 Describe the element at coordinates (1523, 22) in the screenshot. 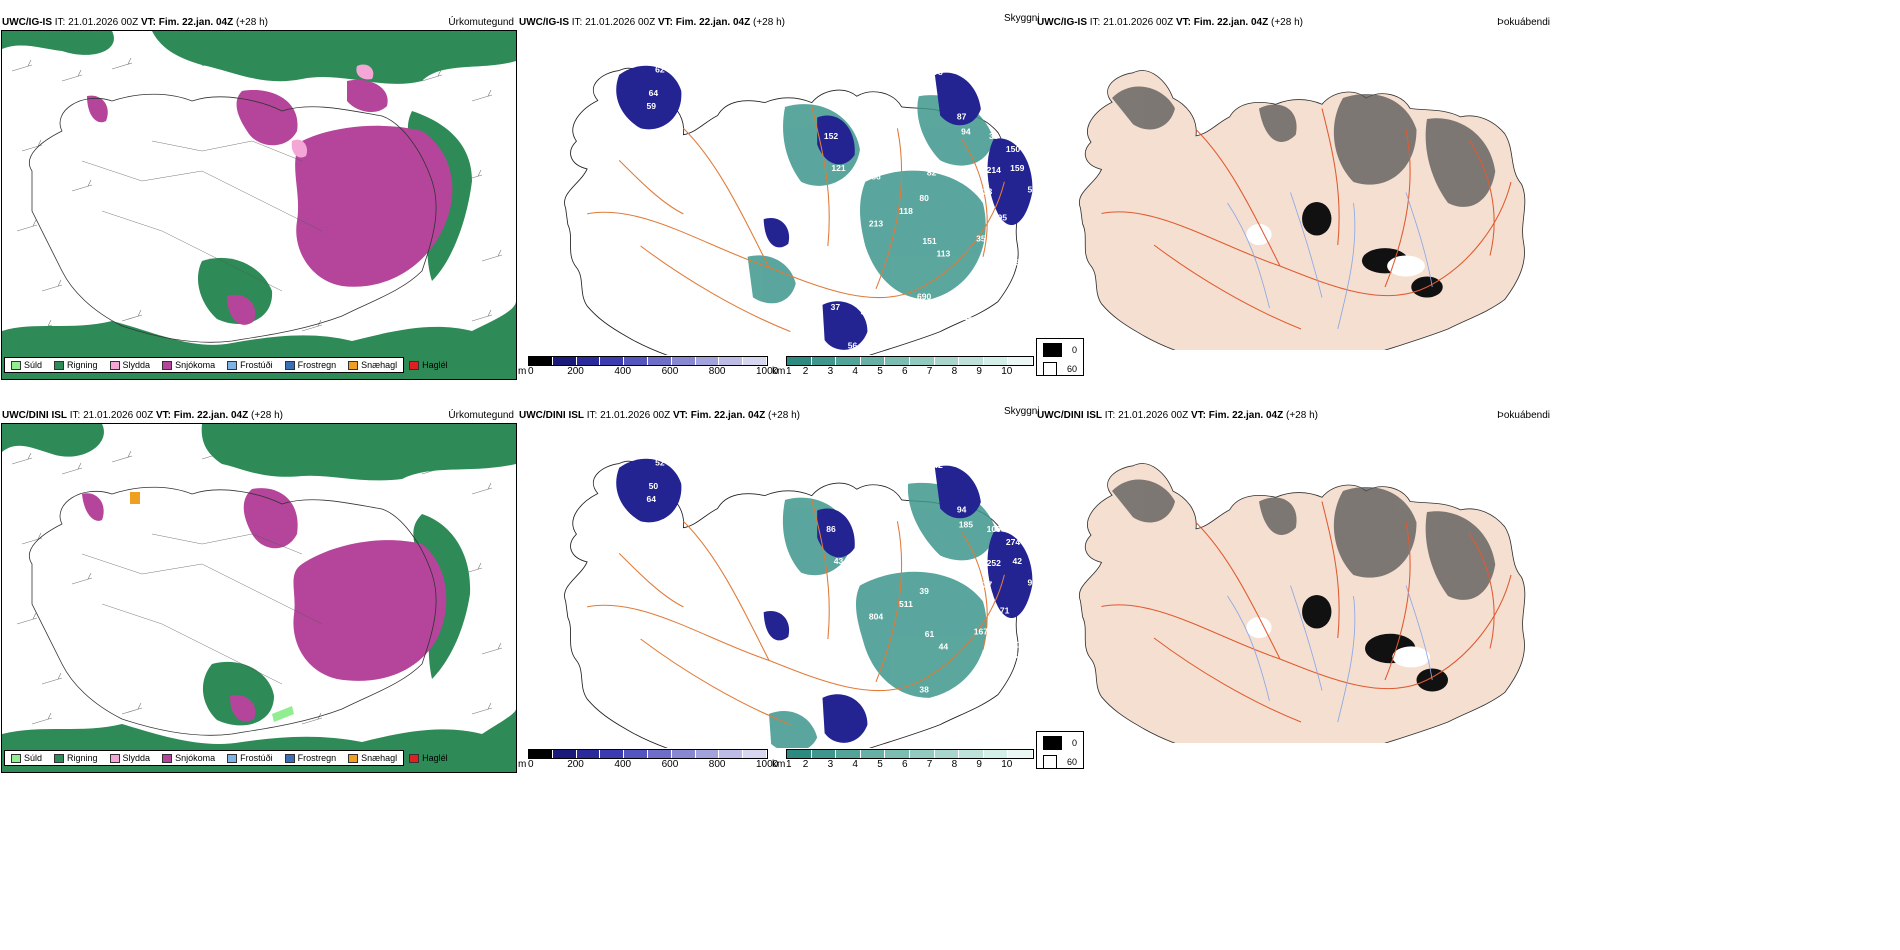

I see `fog-title-1: Þokuábendi` at that location.